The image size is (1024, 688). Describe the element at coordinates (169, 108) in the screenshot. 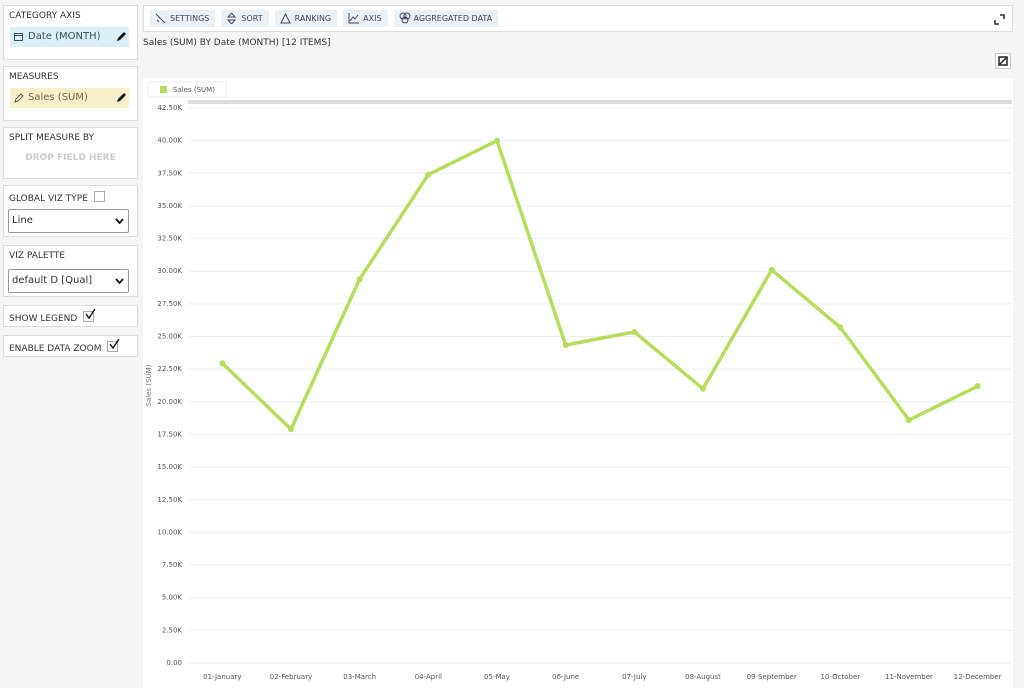

I see `y-tick-label: 42.50K` at that location.